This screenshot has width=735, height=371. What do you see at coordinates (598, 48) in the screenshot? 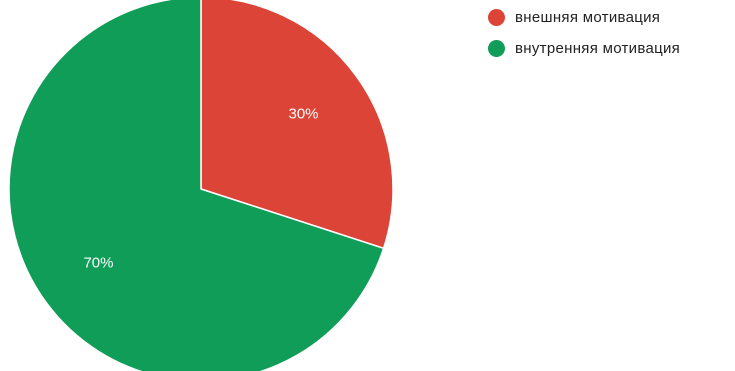
I see `legend-label-internal-motivation: внутренняя мотивация` at bounding box center [598, 48].